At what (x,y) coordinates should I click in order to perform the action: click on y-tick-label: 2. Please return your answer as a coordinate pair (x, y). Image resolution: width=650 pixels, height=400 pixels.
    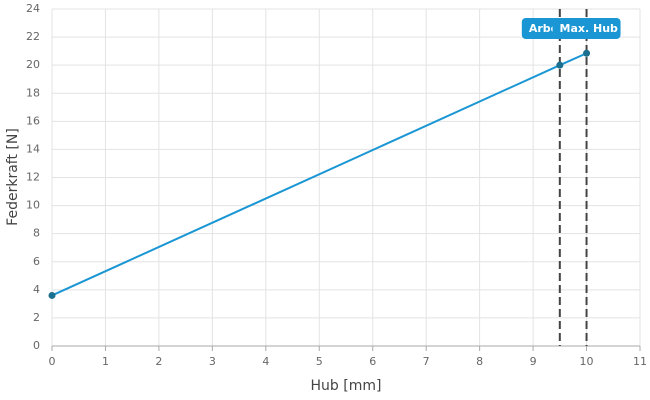
    Looking at the image, I should click on (36, 317).